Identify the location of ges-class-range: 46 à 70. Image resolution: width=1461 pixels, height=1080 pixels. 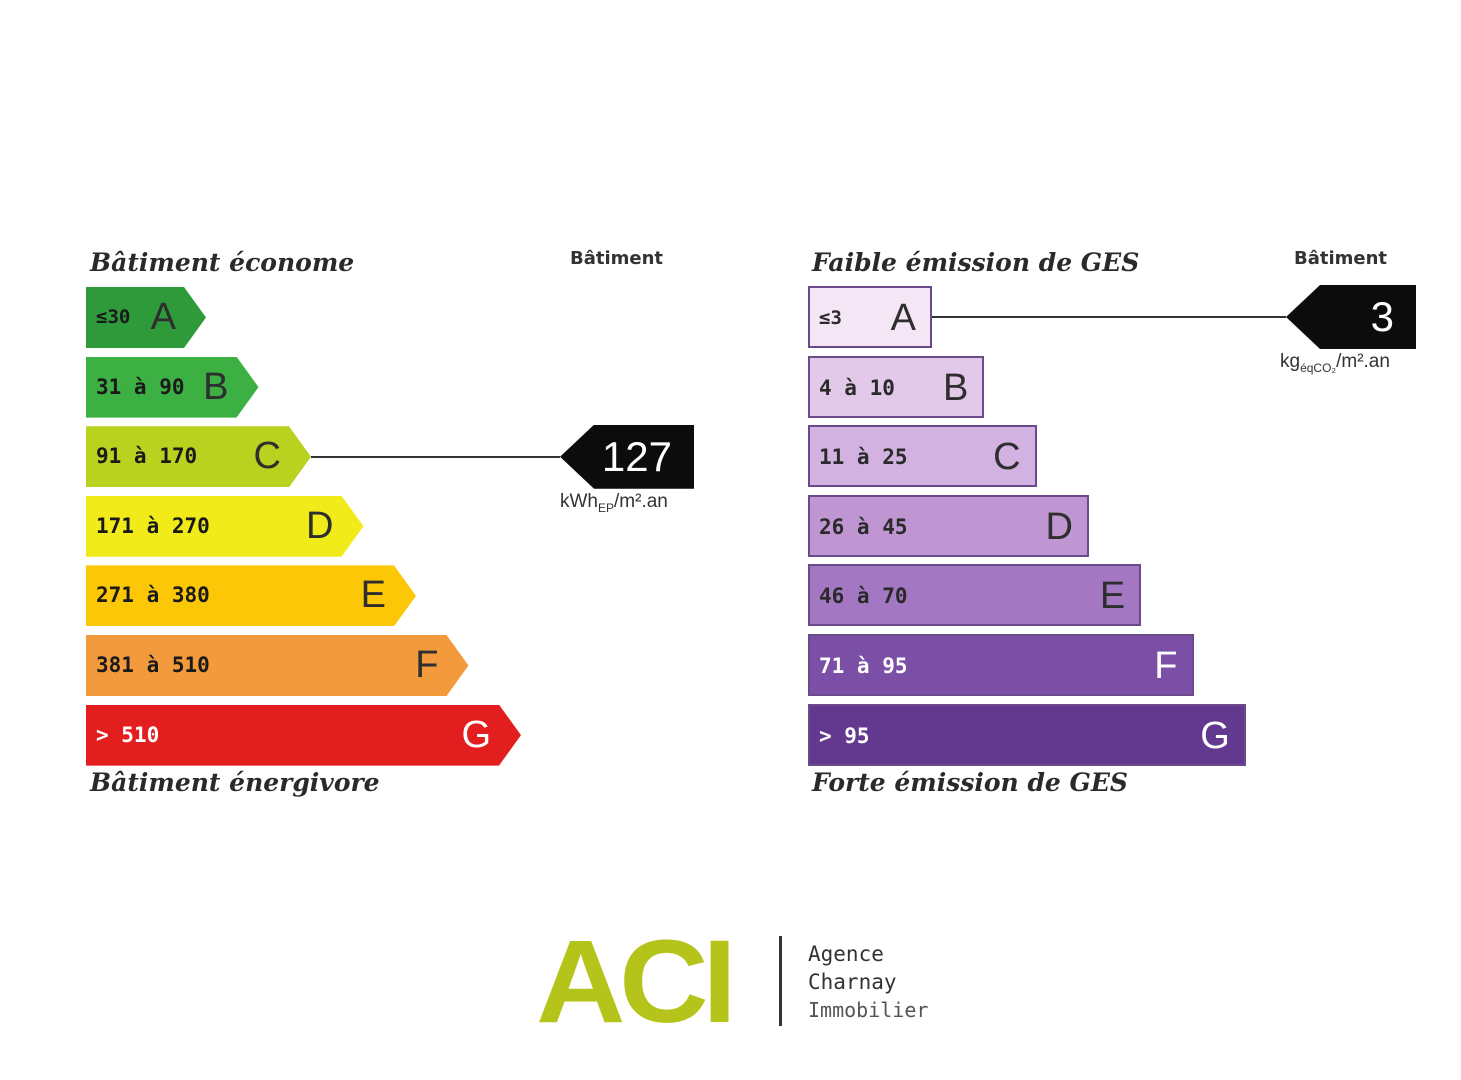
(863, 596).